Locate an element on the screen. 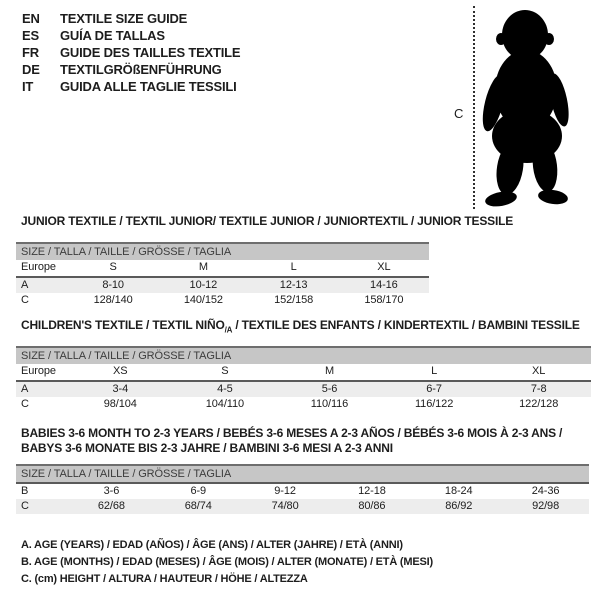 The image size is (600, 600). language-row: ES GUÍA DE TALLAS is located at coordinates (131, 35).